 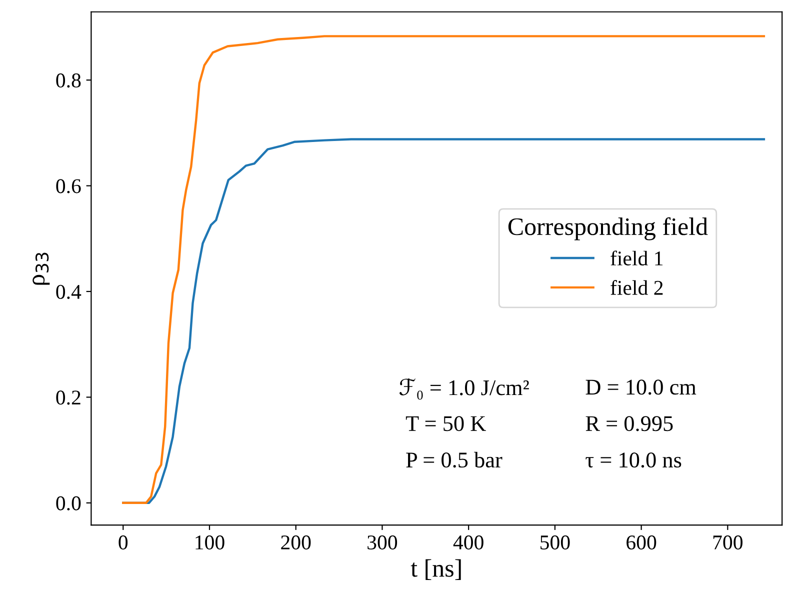 What do you see at coordinates (636, 287) in the screenshot?
I see `legend-label: field 2` at bounding box center [636, 287].